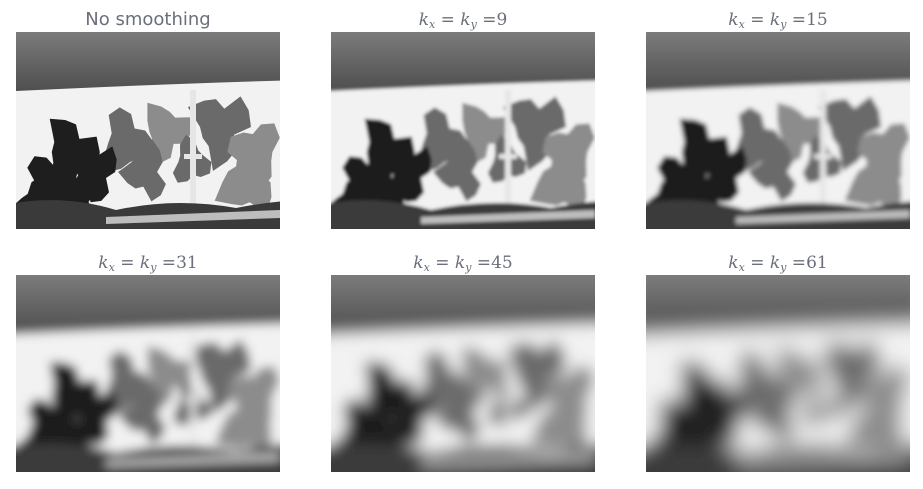  Describe the element at coordinates (148, 19) in the screenshot. I see `panel-title: No smoothing` at that location.